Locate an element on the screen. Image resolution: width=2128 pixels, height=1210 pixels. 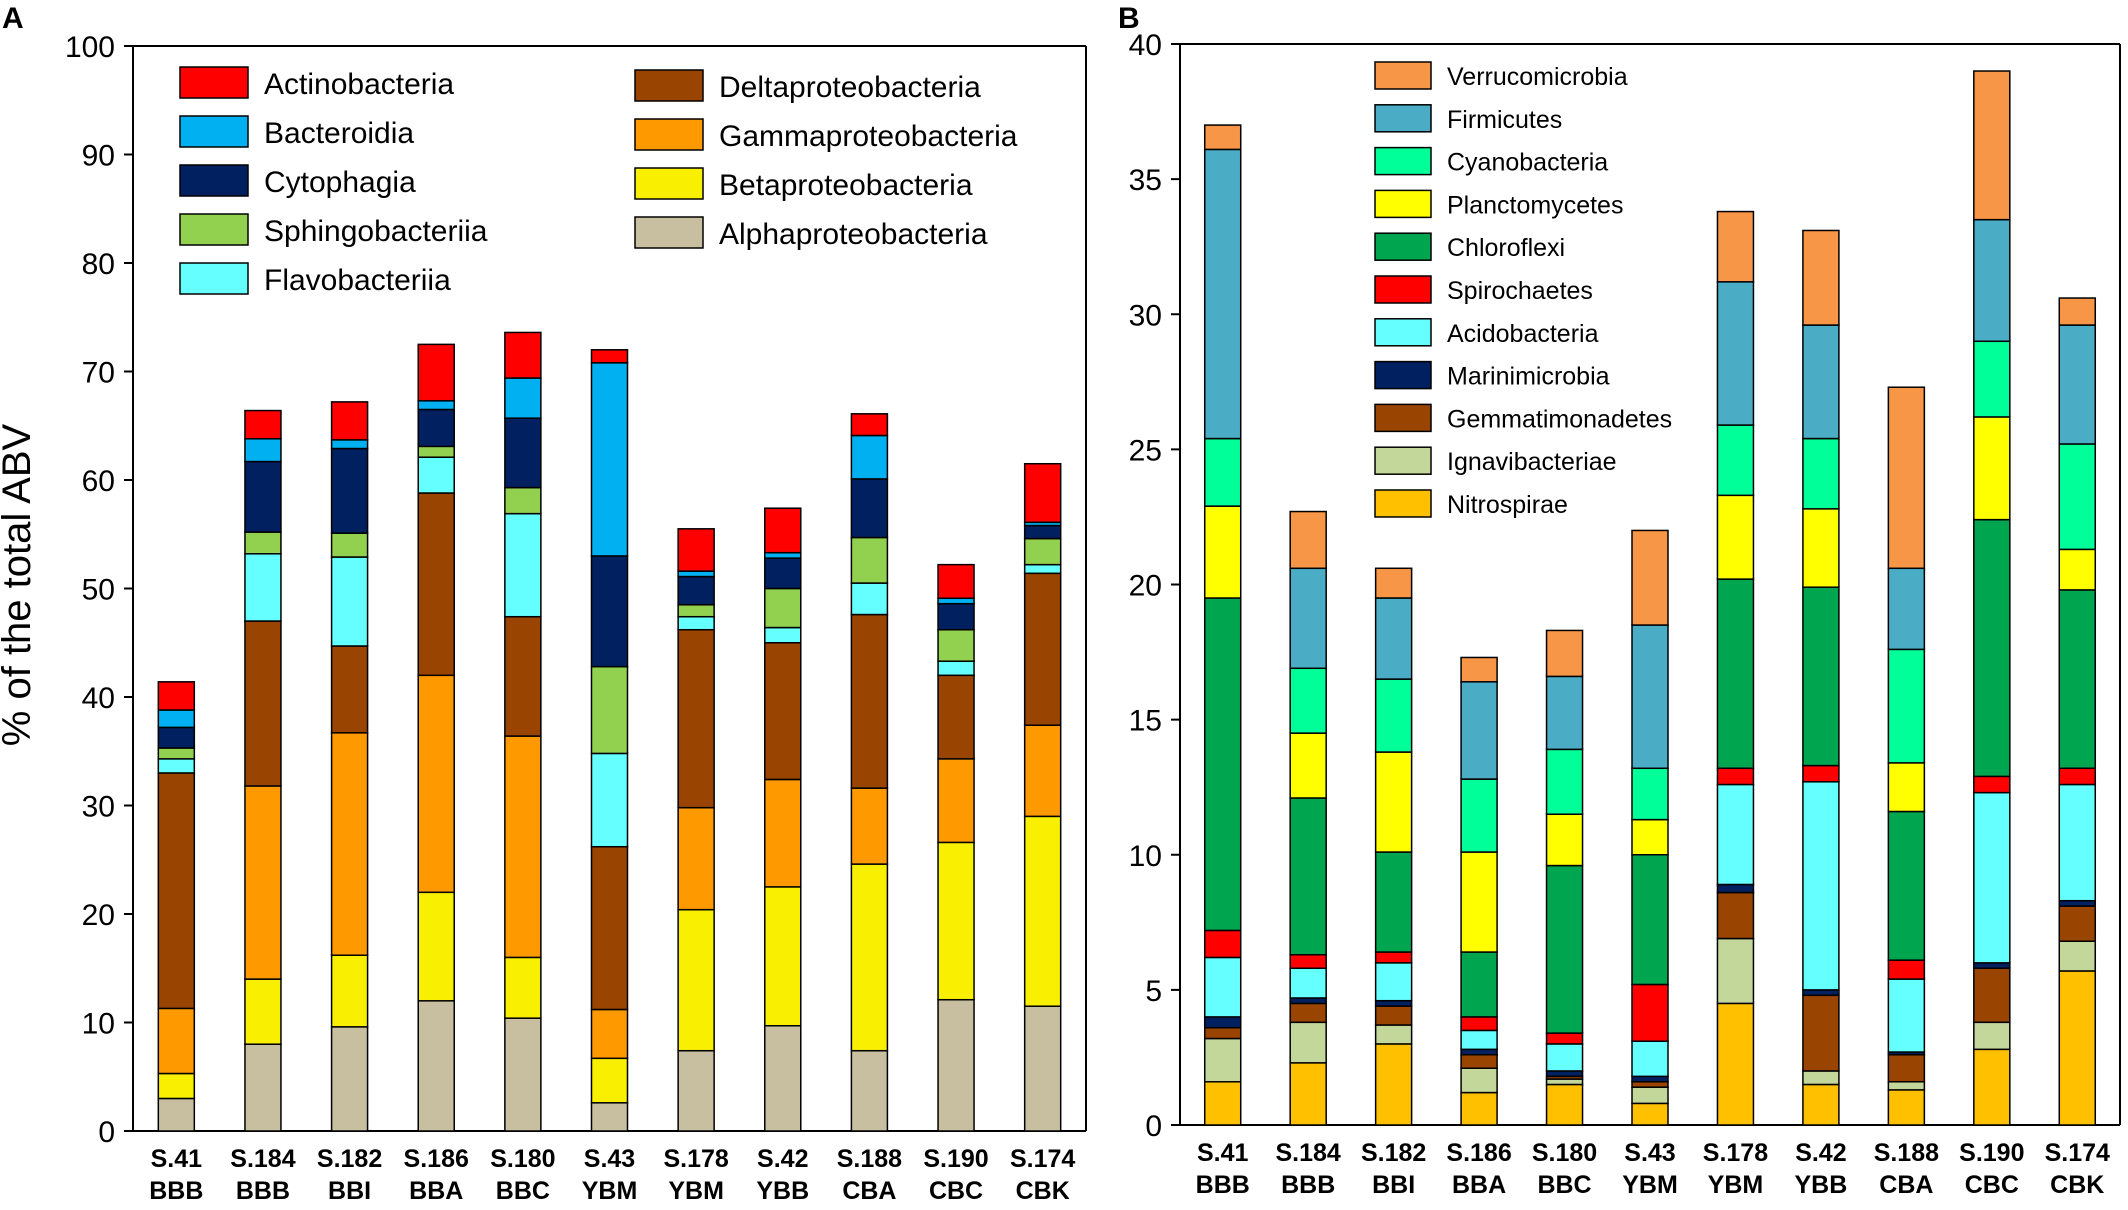
x-tick-label-sample: S.174 is located at coordinates (2077, 1153).